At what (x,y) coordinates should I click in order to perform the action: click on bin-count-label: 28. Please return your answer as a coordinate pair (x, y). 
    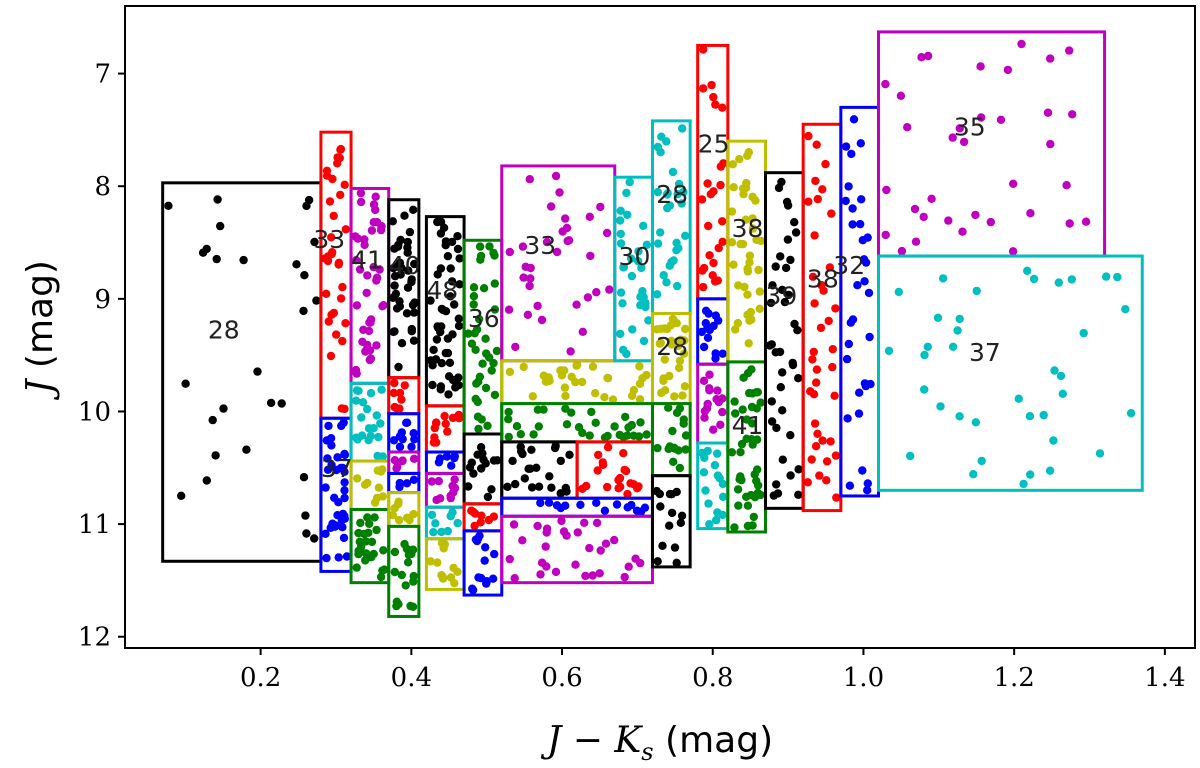
    Looking at the image, I should click on (672, 194).